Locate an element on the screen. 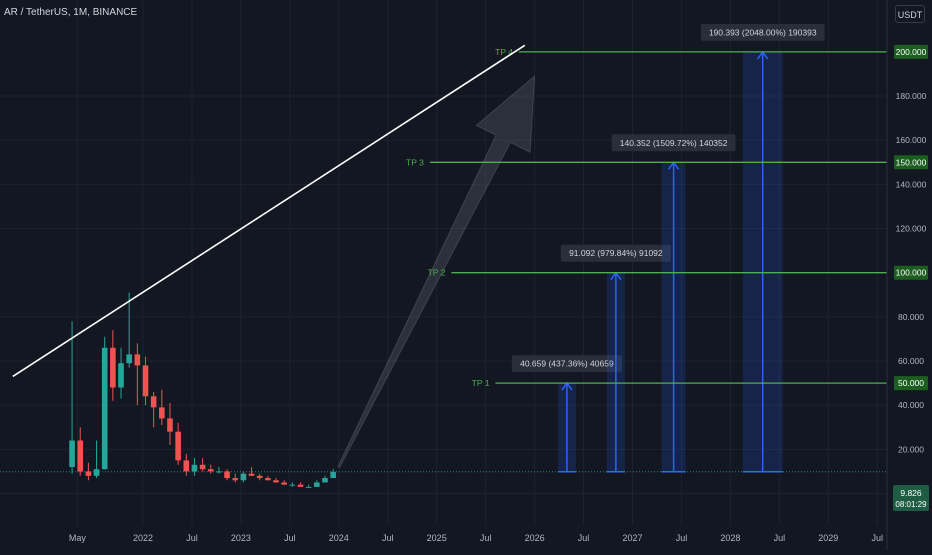 The height and width of the screenshot is (555, 932). target-label: TP 2 is located at coordinates (437, 273).